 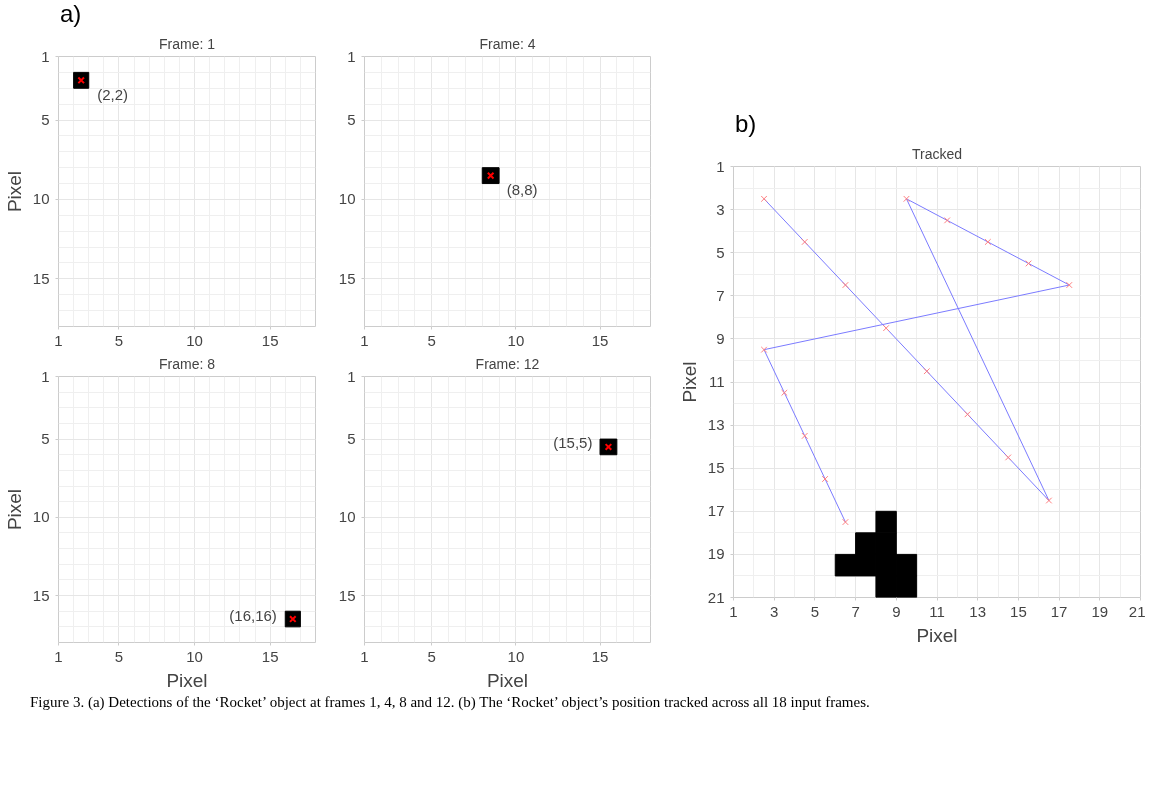 I want to click on y-tick-label: 11, so click(x=716, y=381).